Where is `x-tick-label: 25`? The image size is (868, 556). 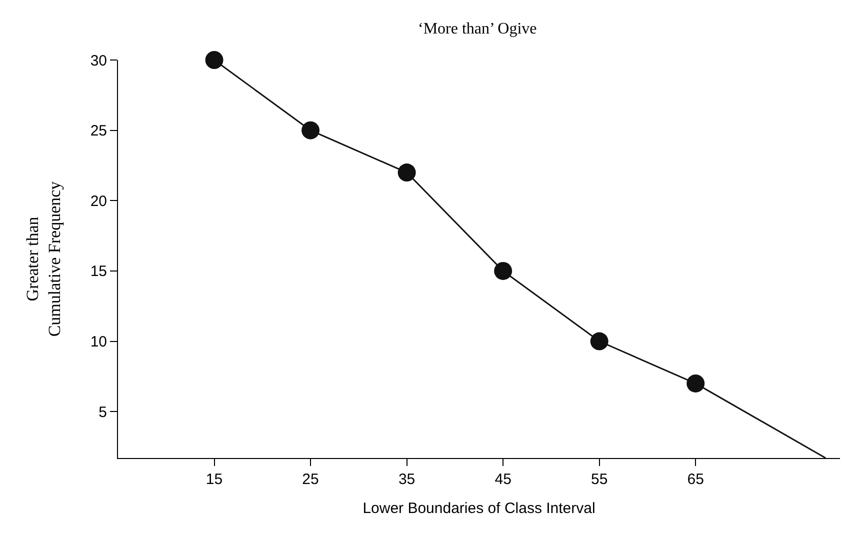
x-tick-label: 25 is located at coordinates (310, 479).